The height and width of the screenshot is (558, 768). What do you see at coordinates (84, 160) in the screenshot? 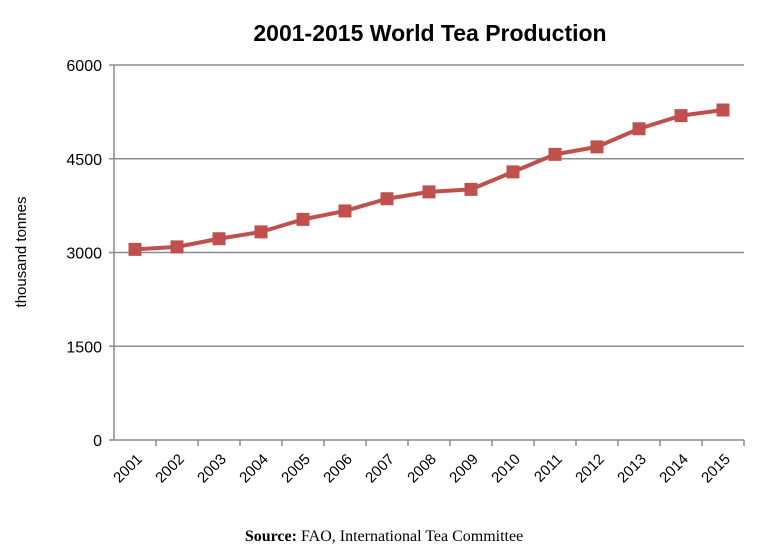
I see `y-tick-label: 4500` at bounding box center [84, 160].